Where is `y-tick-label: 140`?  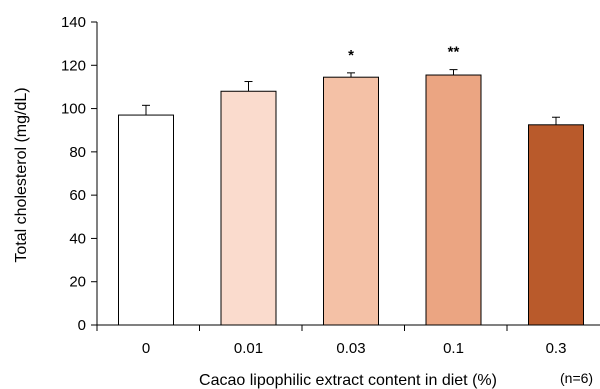
y-tick-label: 140 is located at coordinates (73, 22).